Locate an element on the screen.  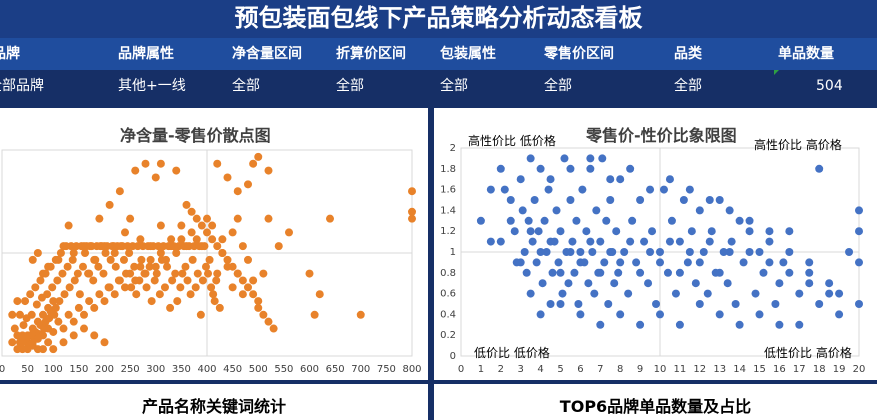
scatter-x-tick-label: 250 is located at coordinates (130, 369).